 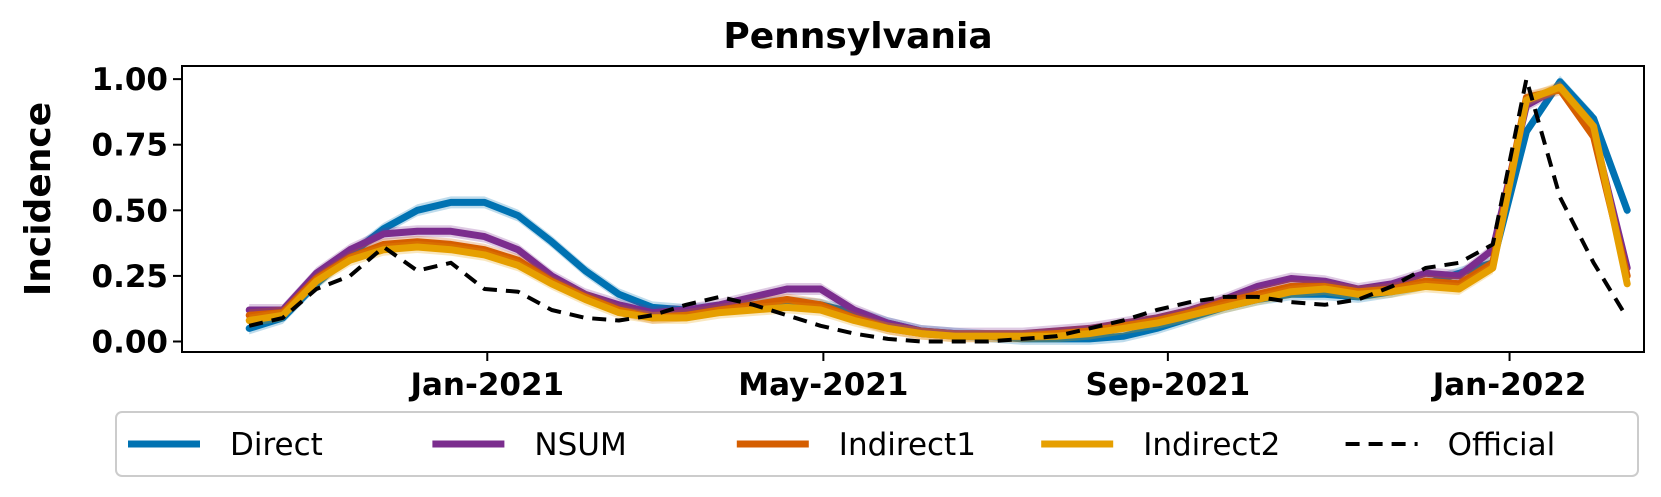 I want to click on legend-item: Official, so click(x=1450, y=445).